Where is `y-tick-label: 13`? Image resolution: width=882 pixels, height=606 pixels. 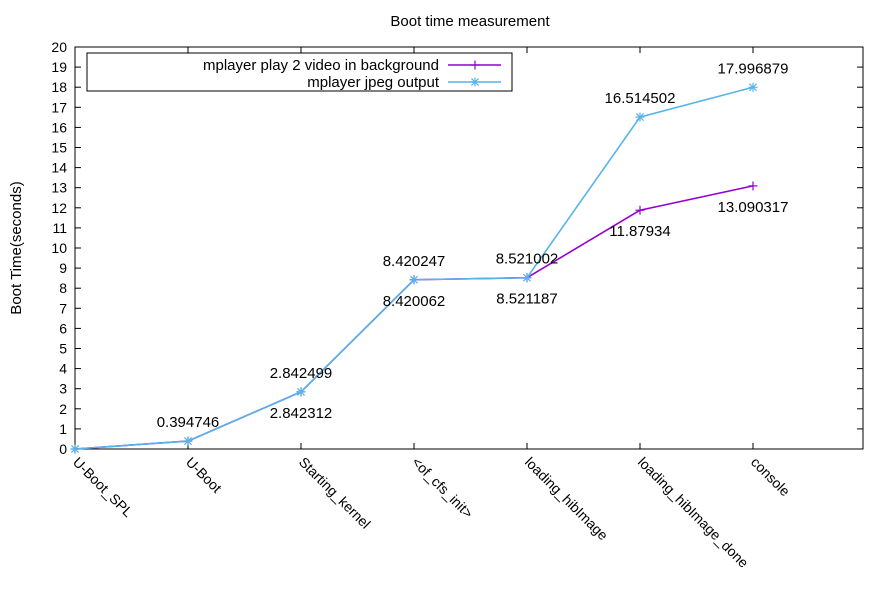 y-tick-label: 13 is located at coordinates (59, 188).